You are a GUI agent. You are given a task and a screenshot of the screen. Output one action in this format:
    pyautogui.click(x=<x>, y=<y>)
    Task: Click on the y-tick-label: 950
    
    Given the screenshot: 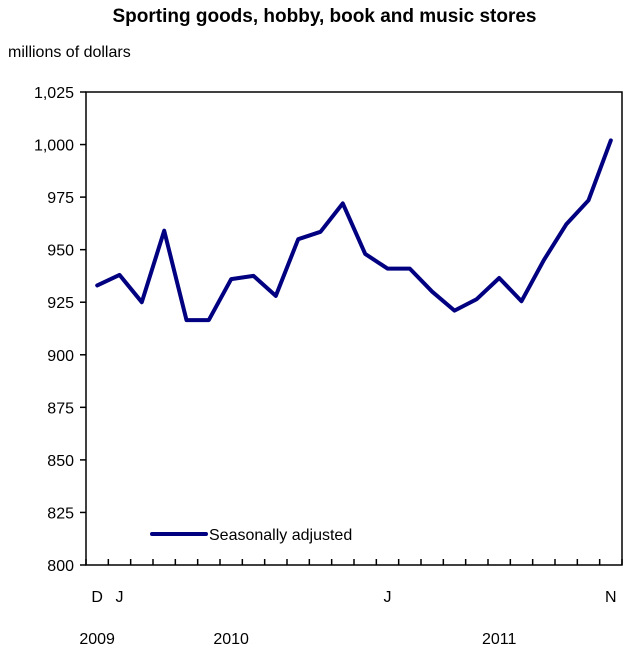 What is the action you would take?
    pyautogui.click(x=60, y=251)
    